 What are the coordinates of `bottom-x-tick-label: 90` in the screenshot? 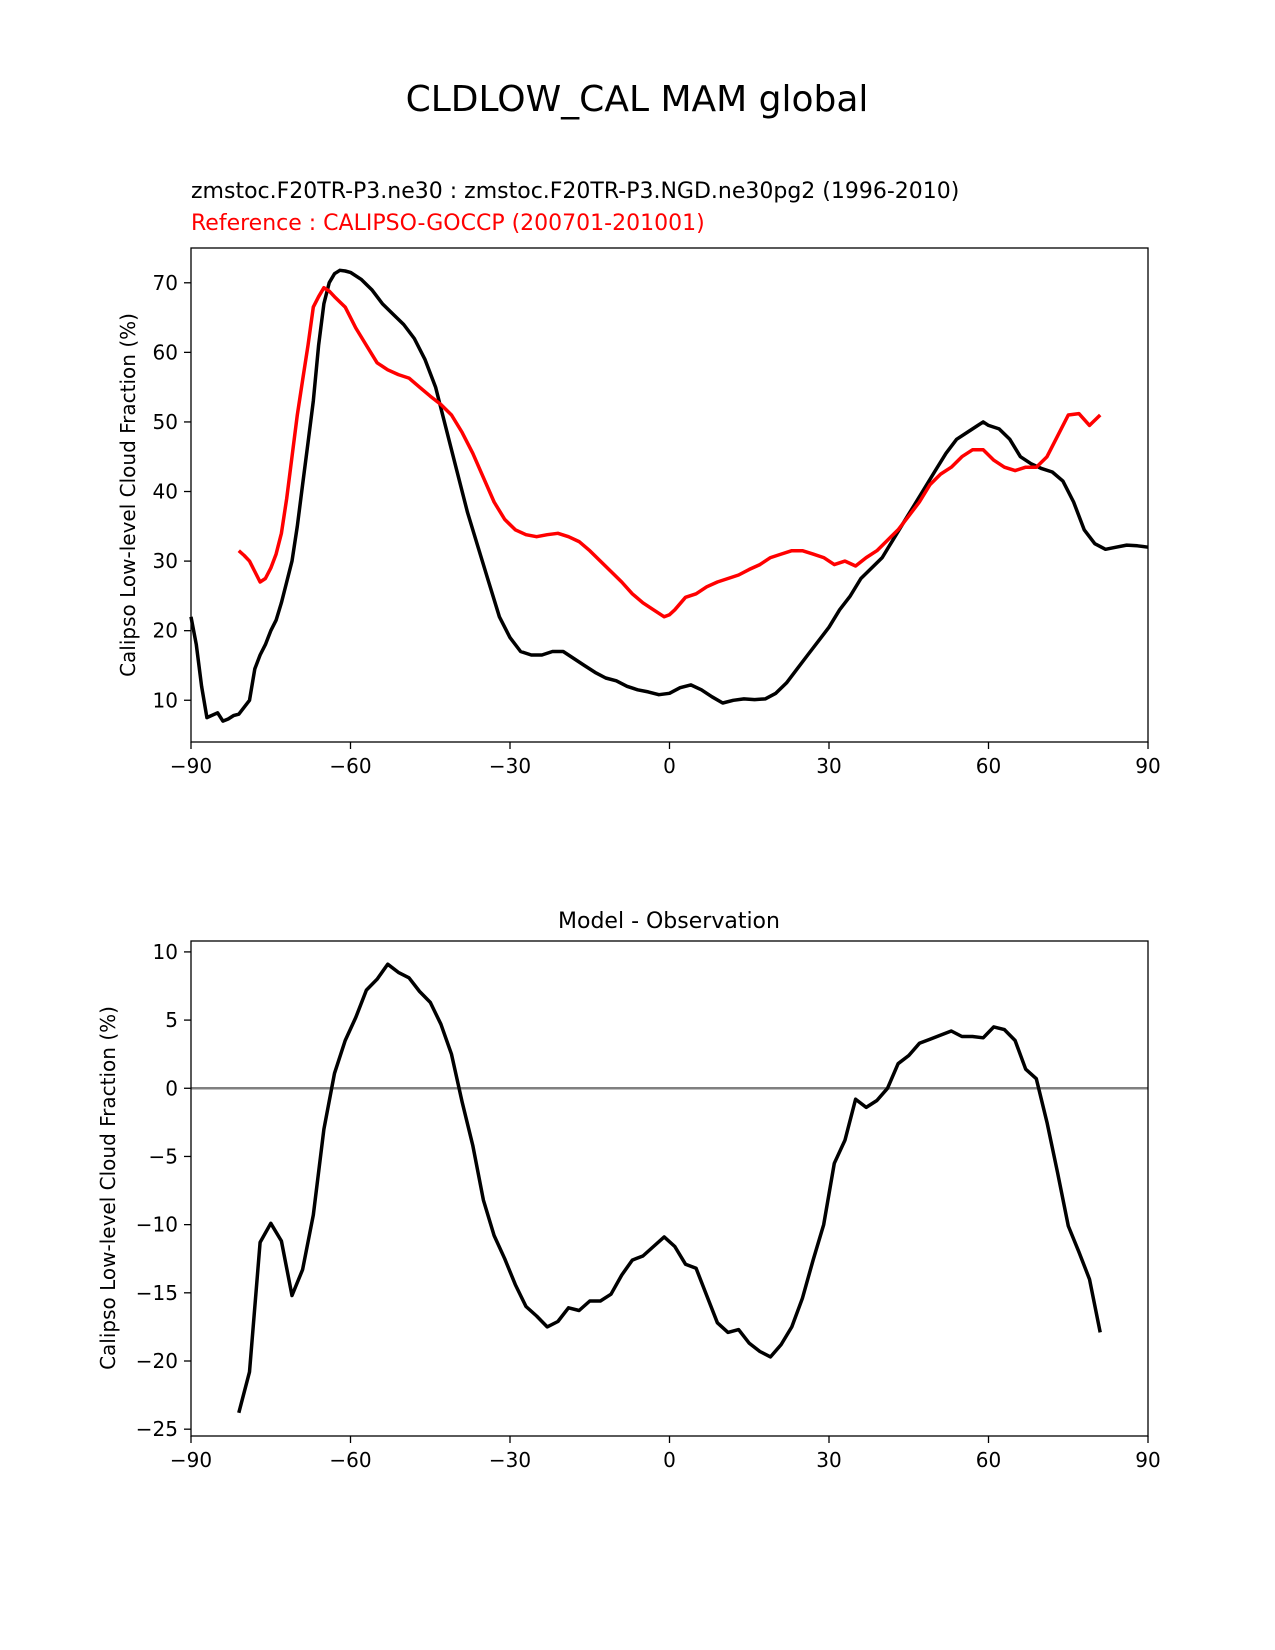 It's located at (1147, 1460).